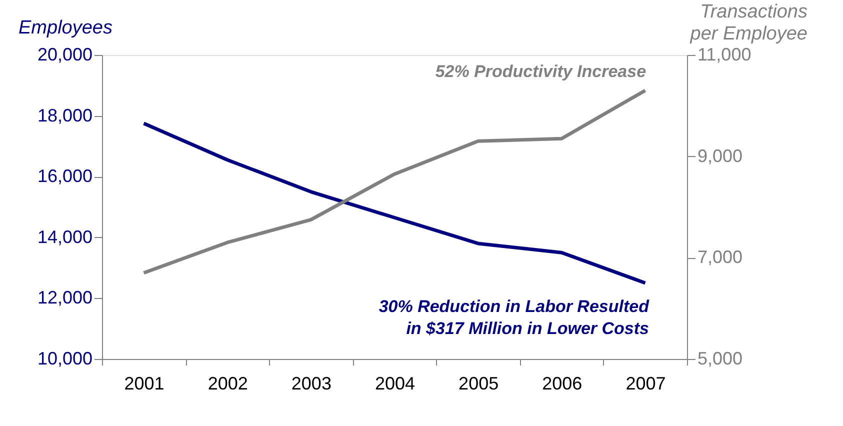  I want to click on y2-tick-label: 7,000, so click(720, 257).